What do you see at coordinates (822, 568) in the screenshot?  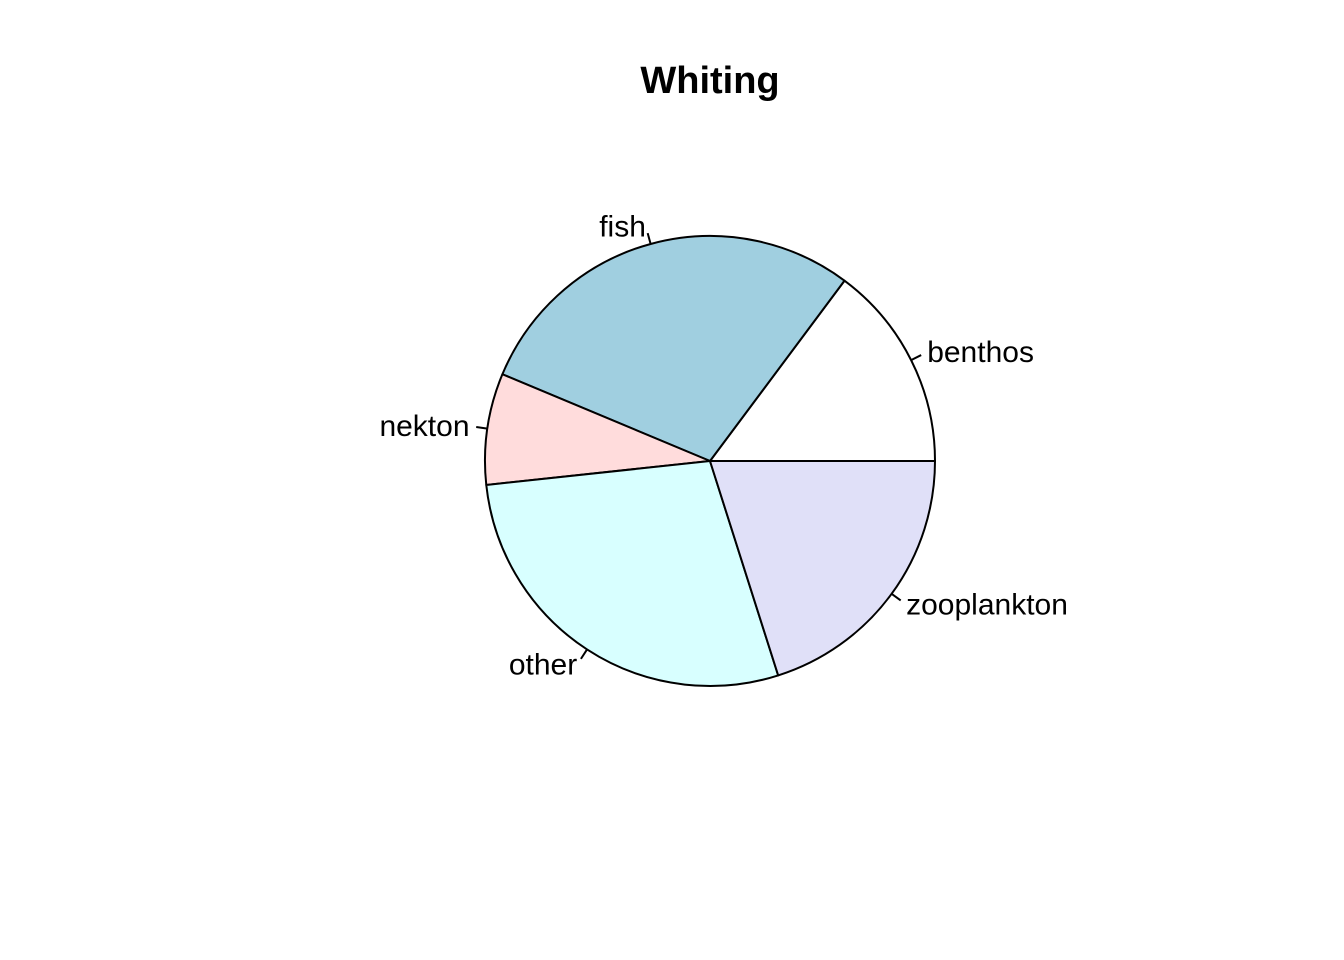 I see `pie-slice-zooplankton` at bounding box center [822, 568].